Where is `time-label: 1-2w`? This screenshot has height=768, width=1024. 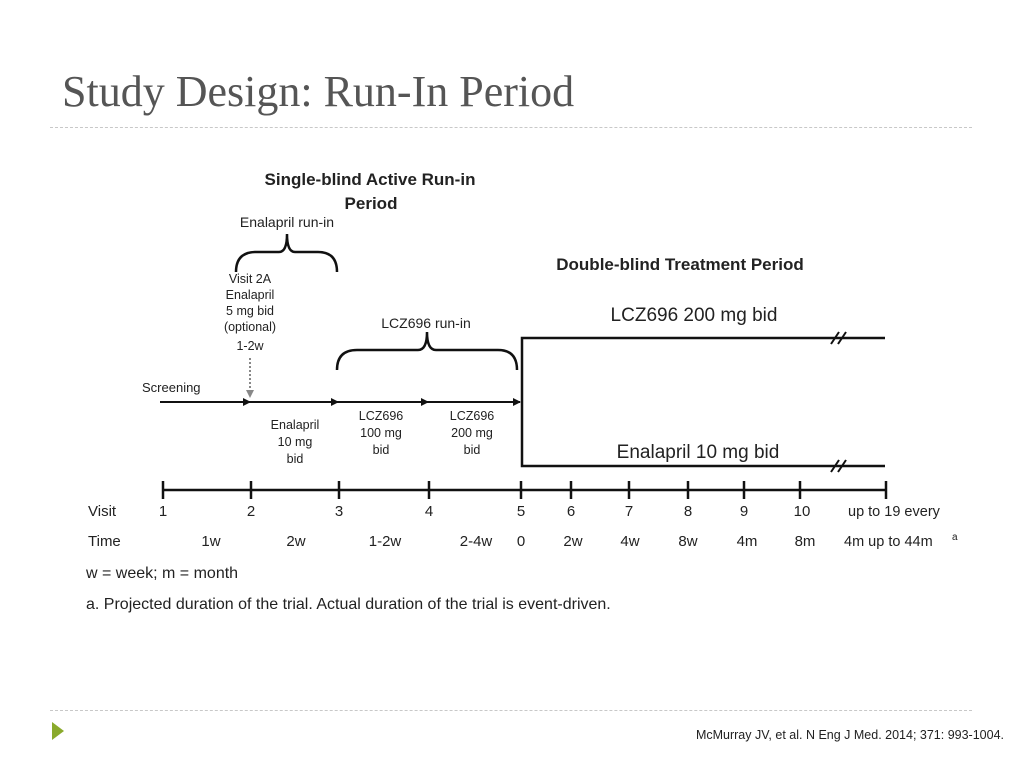
time-label: 1-2w is located at coordinates (385, 541).